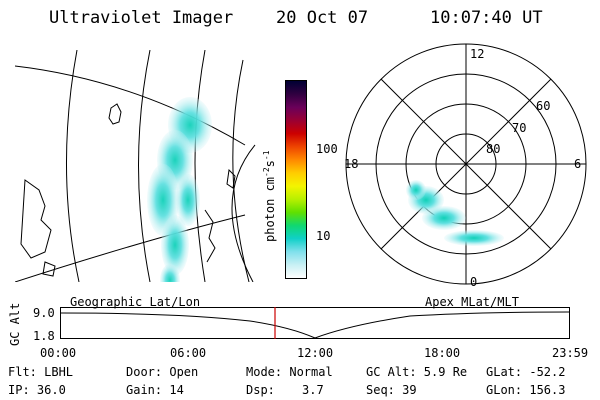  Describe the element at coordinates (417, 372) in the screenshot. I see `gc-alt-info: GC Alt: 5.9 Re` at that location.